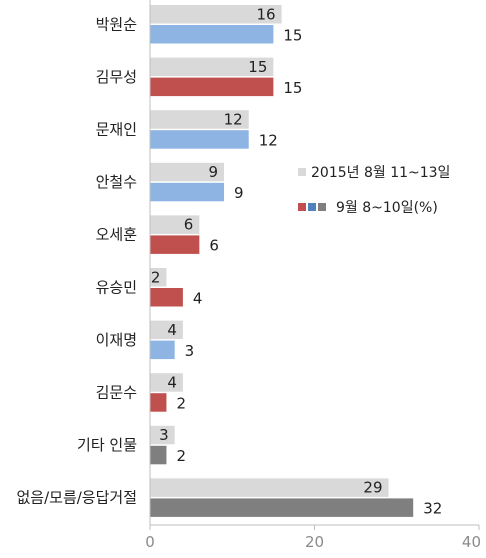 The image size is (486, 558). What do you see at coordinates (116, 392) in the screenshot?
I see `category-label: 김문수` at bounding box center [116, 392].